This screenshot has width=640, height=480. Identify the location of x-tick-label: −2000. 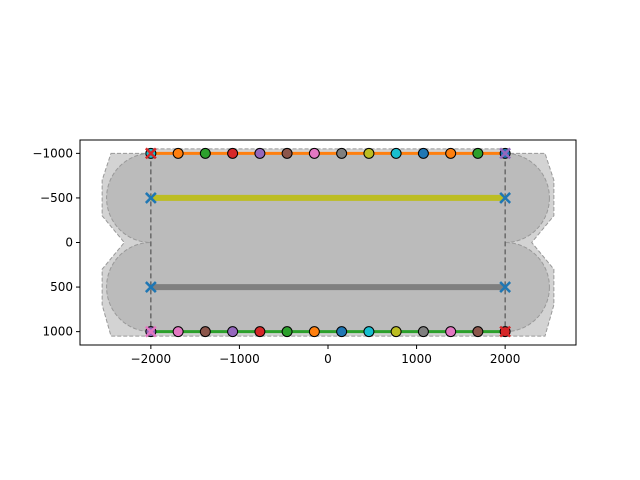
(151, 359).